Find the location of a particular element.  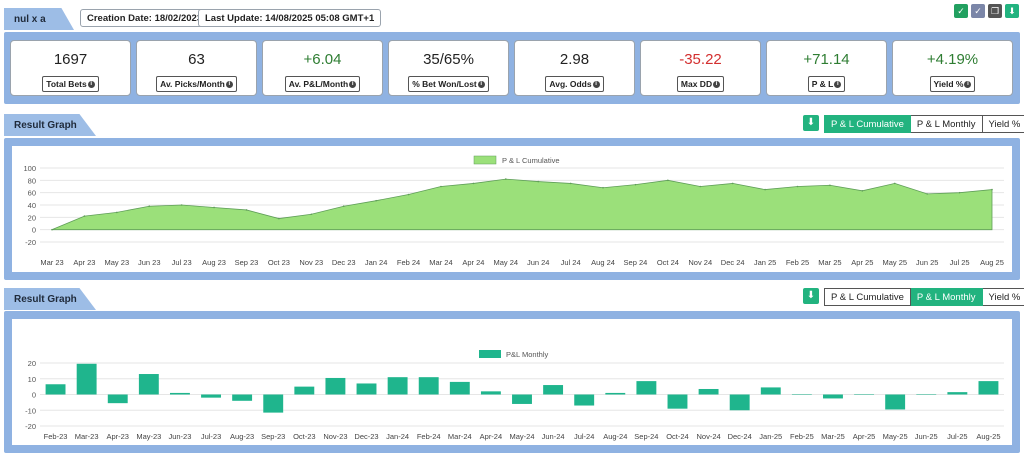

x-tick-label: Aug-25 is located at coordinates (988, 436).